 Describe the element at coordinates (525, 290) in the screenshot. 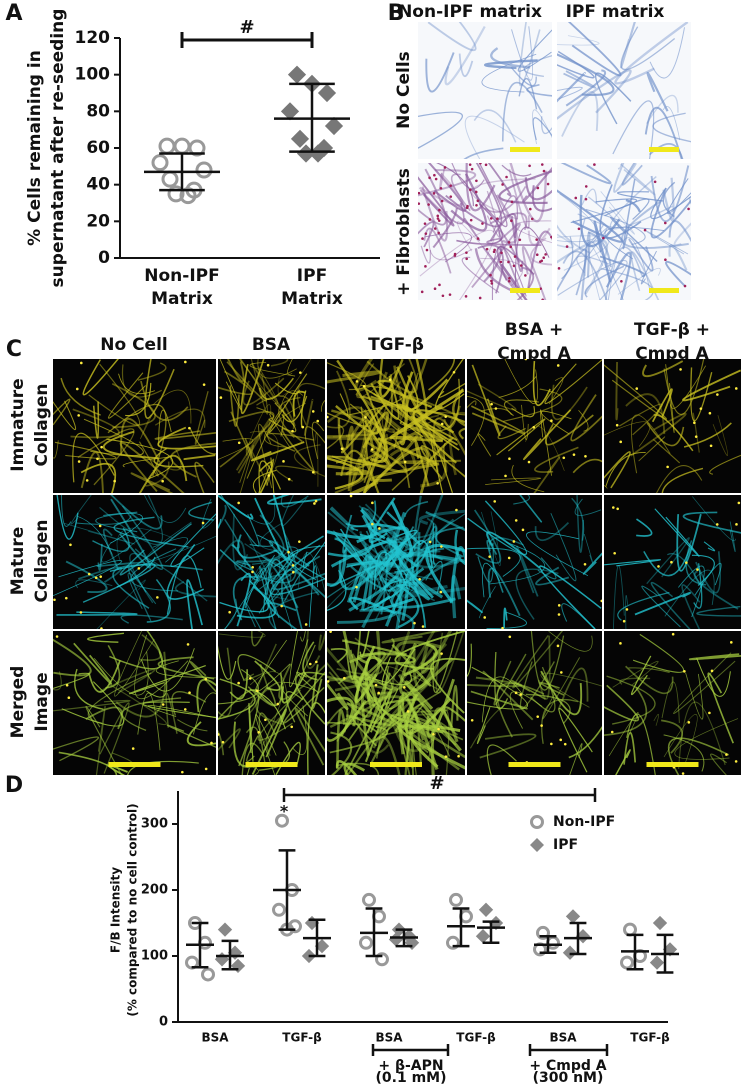

I see `scale-bar` at that location.